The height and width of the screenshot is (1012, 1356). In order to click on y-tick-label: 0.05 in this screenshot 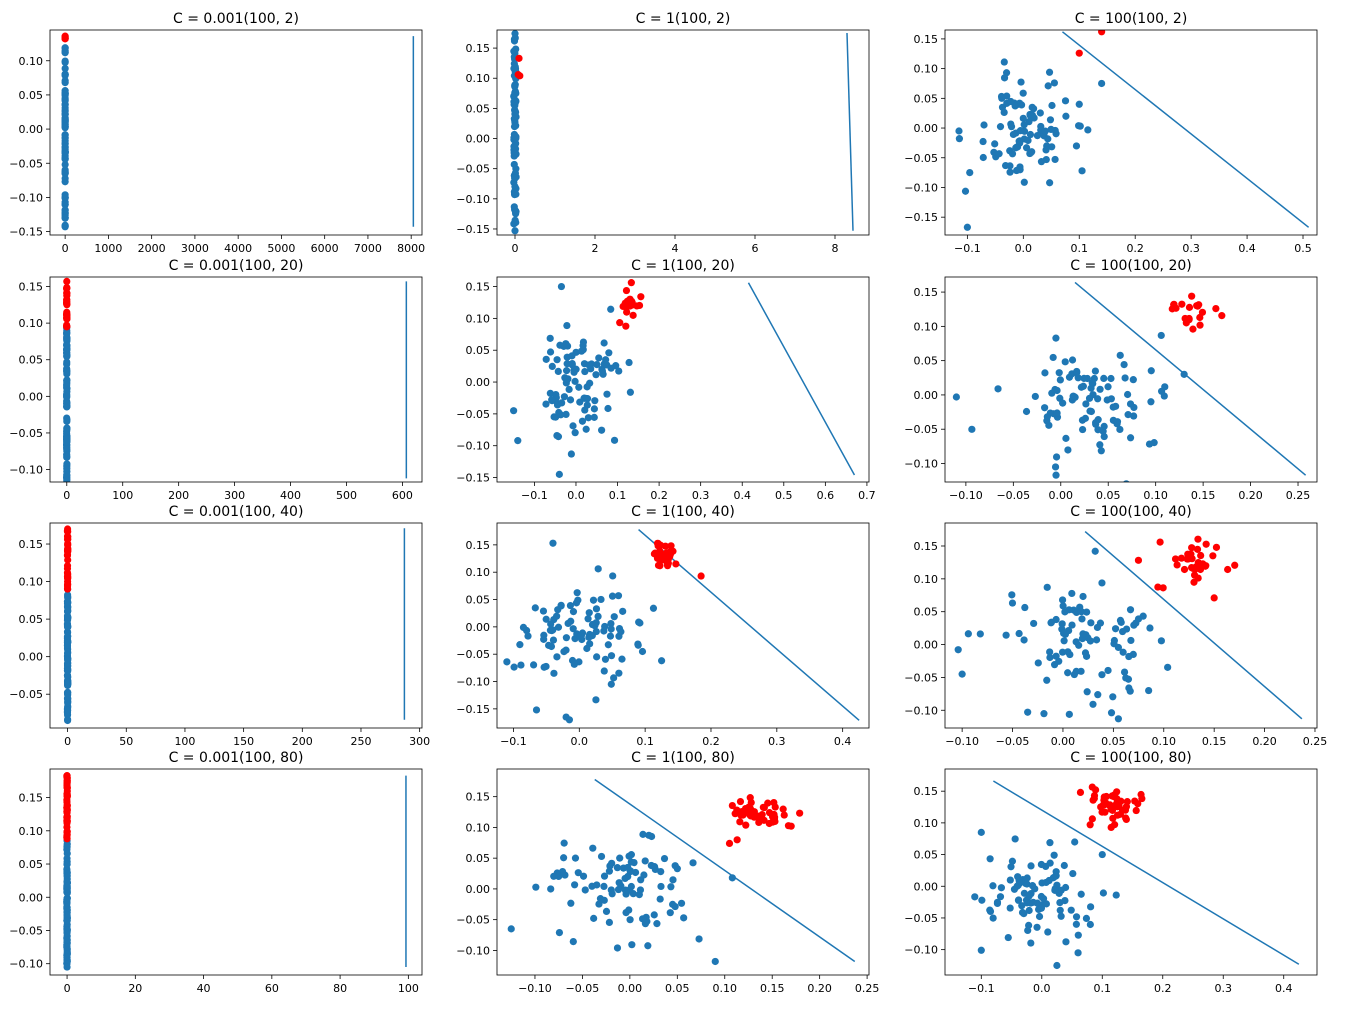, I will do `click(926, 361)`.